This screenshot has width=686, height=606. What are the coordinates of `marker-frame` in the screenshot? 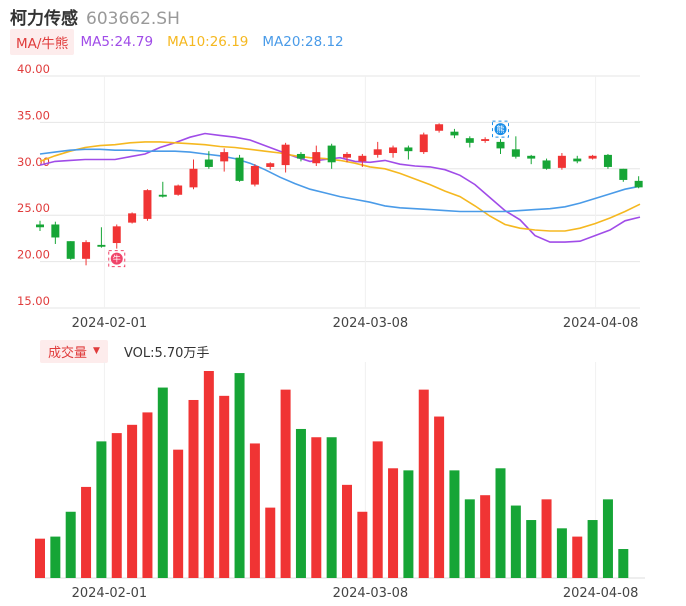 It's located at (117, 259).